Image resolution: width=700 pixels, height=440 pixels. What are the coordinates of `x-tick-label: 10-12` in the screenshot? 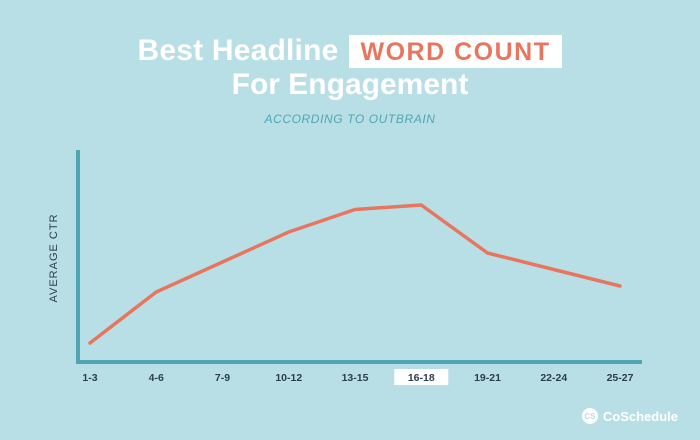 It's located at (288, 378).